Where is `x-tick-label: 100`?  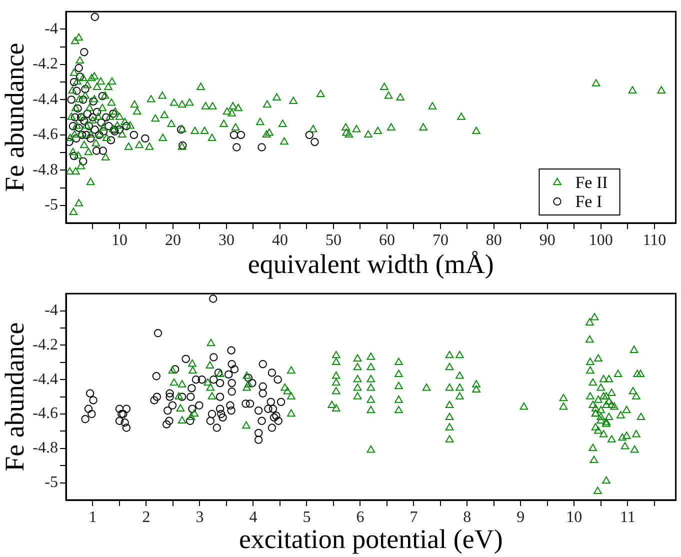 x-tick-label: 100 is located at coordinates (600, 240).